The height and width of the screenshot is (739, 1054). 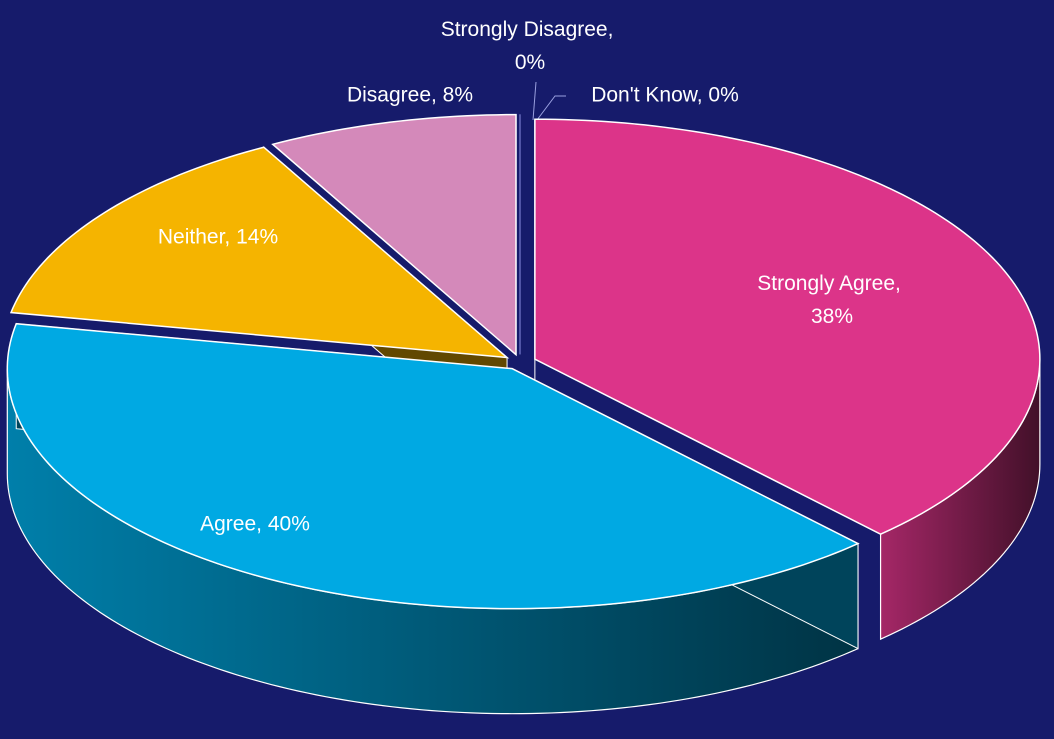 I want to click on label-line: 38%, so click(x=832, y=316).